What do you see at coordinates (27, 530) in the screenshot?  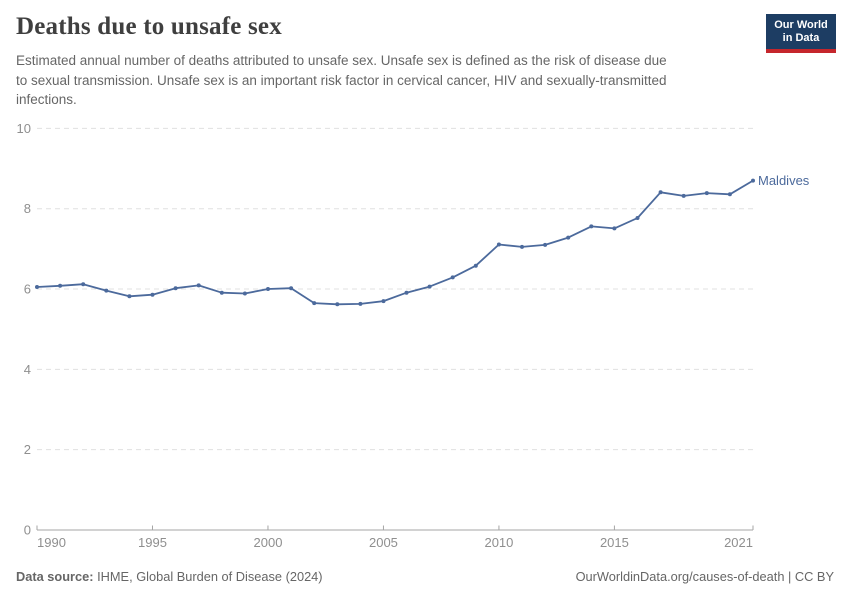 I see `y-tick-label: 0` at bounding box center [27, 530].